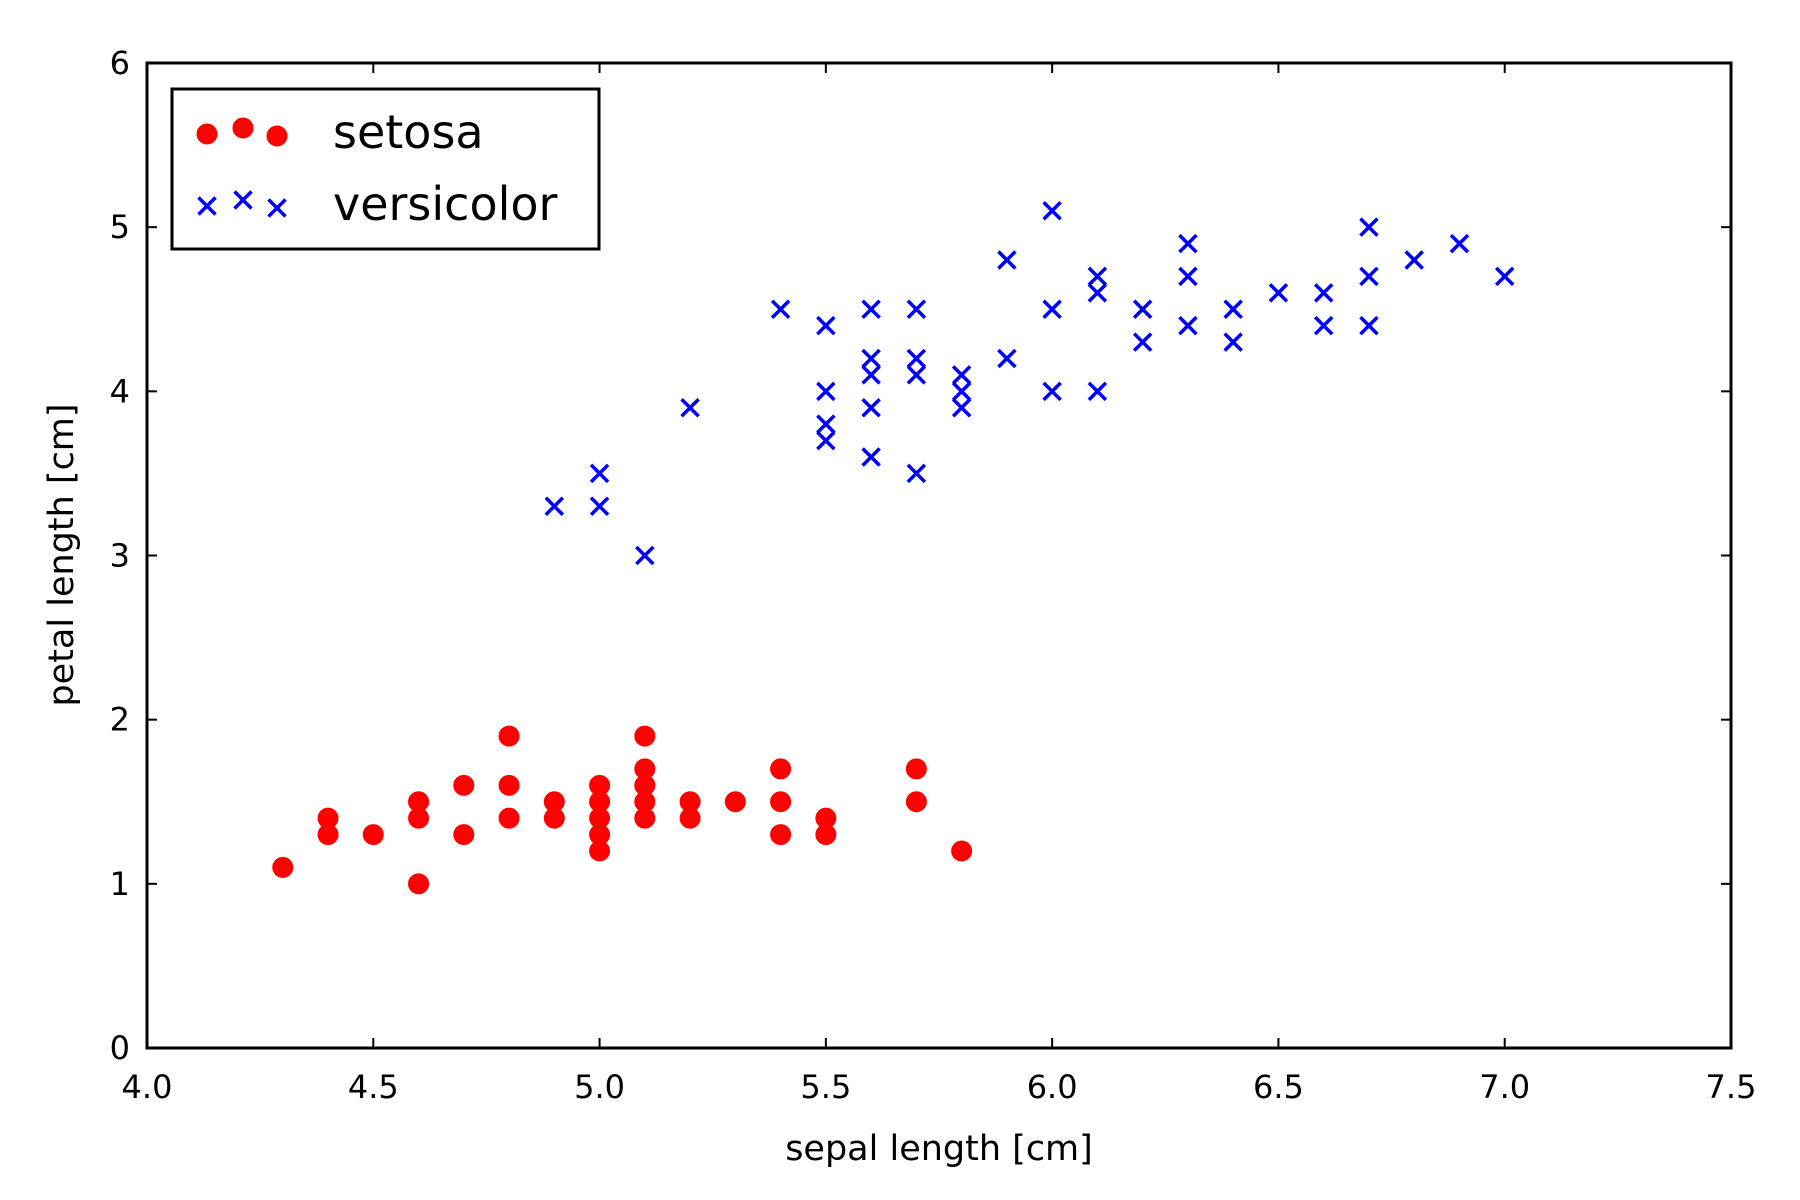 Image resolution: width=1800 pixels, height=1200 pixels. Describe the element at coordinates (120, 884) in the screenshot. I see `y-tick-label: 1` at that location.